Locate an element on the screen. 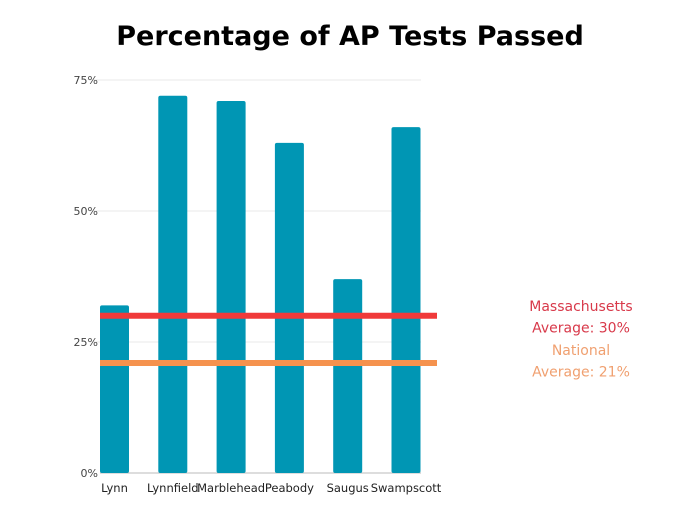 This screenshot has width=700, height=529. x-tick-label: Lynnfield is located at coordinates (173, 488).